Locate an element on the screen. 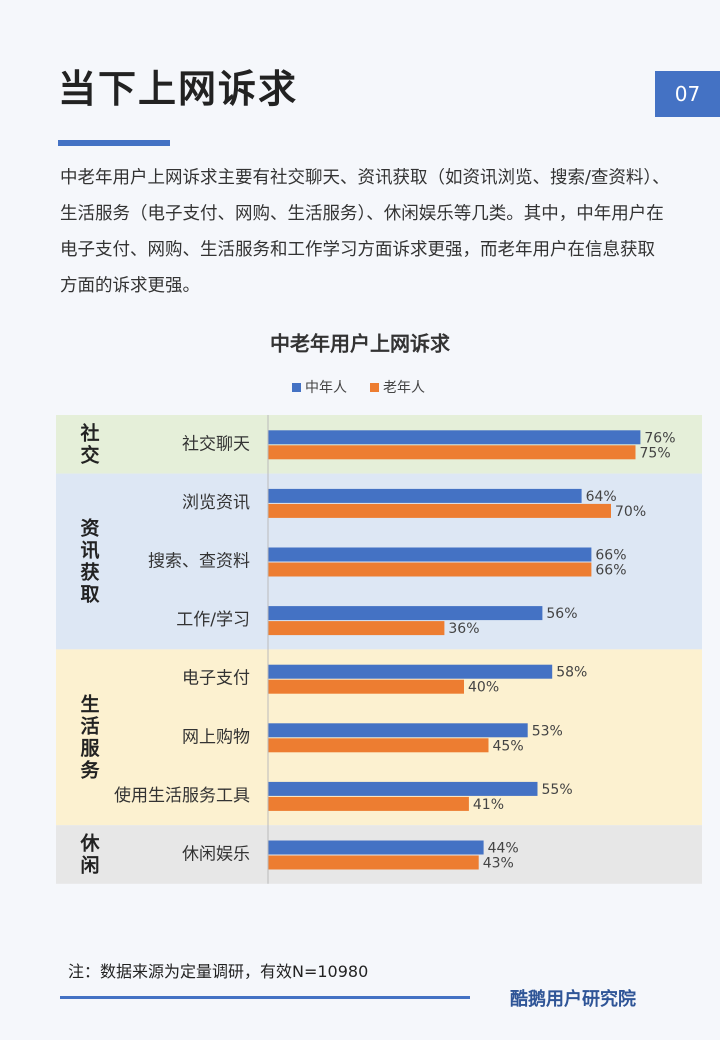  value-label: 55% is located at coordinates (557, 790).